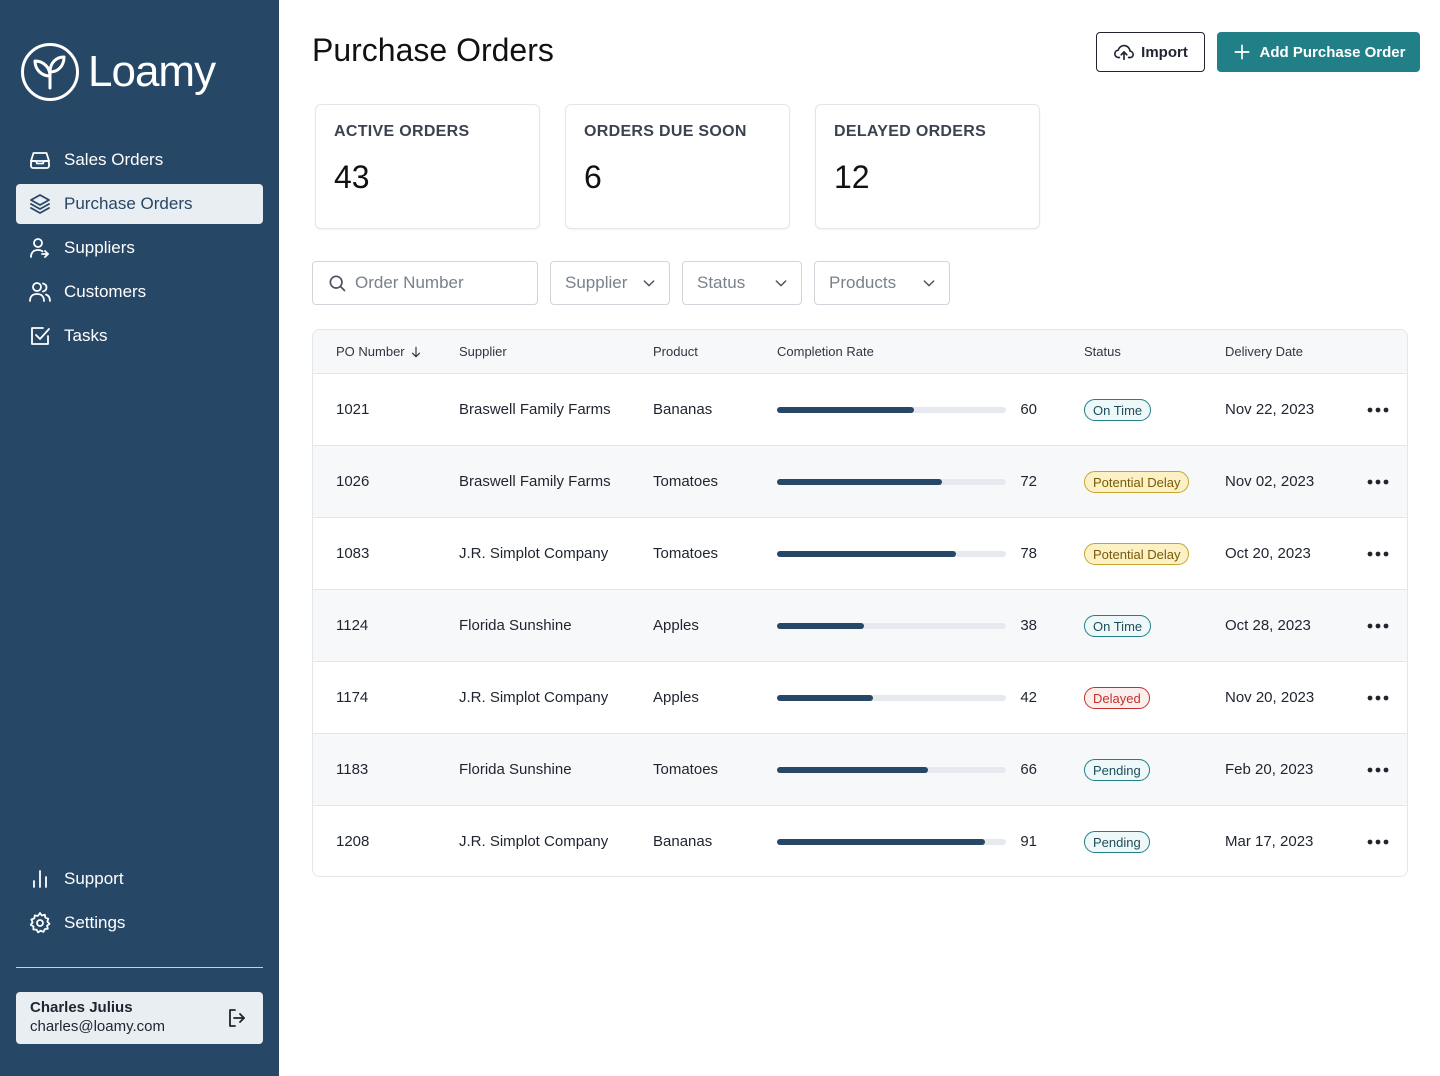  Describe the element at coordinates (353, 481) in the screenshot. I see `po-number: 1026` at that location.